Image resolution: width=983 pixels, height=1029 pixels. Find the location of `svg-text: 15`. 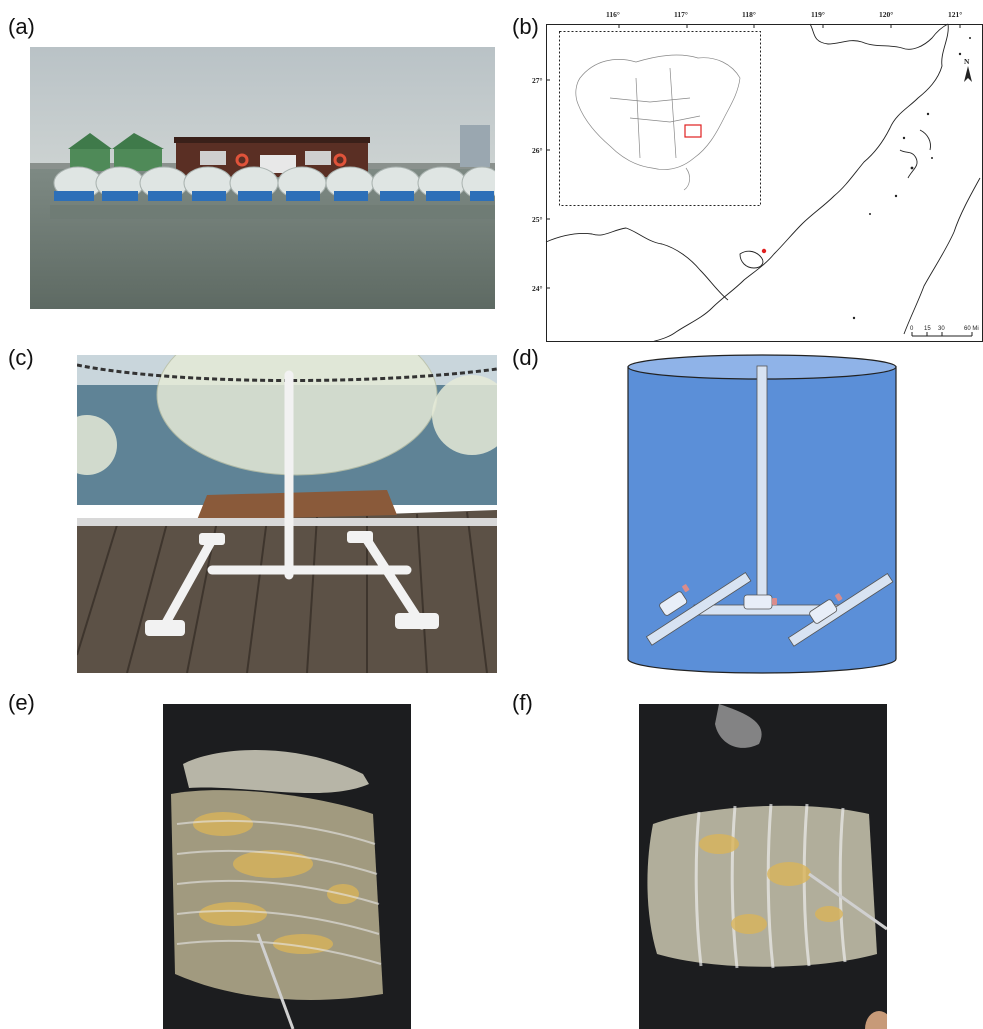

svg-text: 15 is located at coordinates (927, 329).